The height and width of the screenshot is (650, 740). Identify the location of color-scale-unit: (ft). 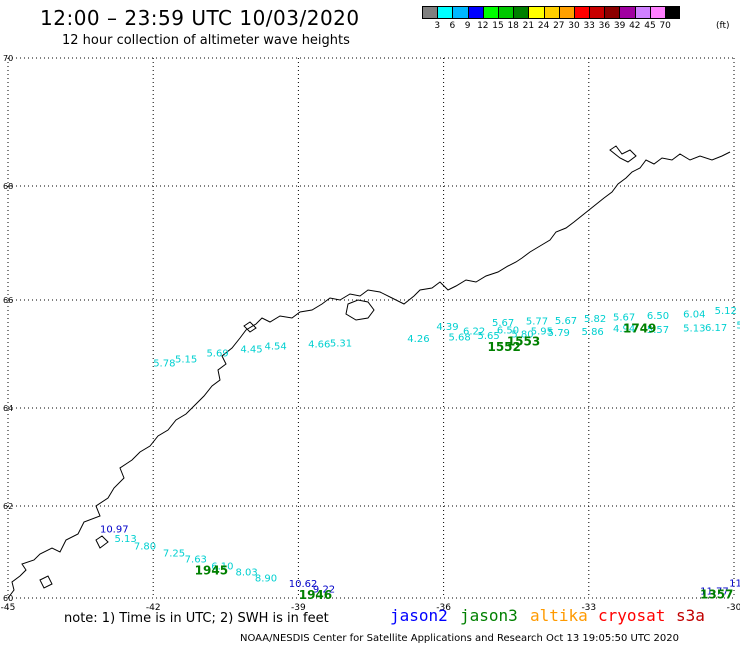
(723, 26).